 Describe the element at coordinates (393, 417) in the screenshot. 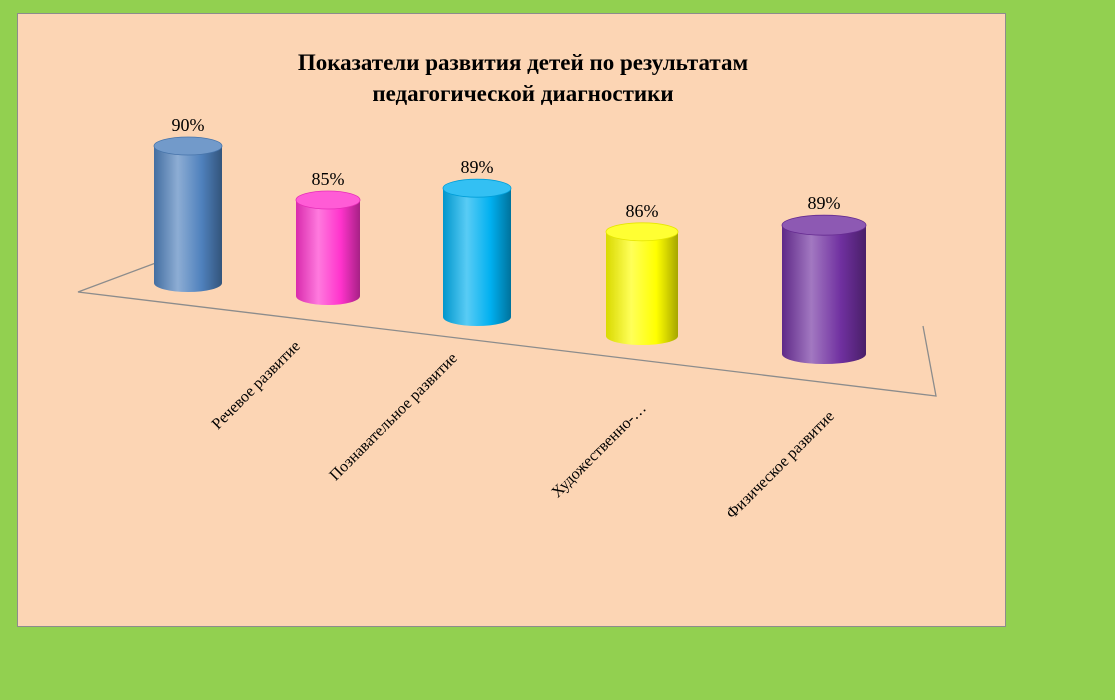

I see `category-label-2: Познавательное развитие` at that location.